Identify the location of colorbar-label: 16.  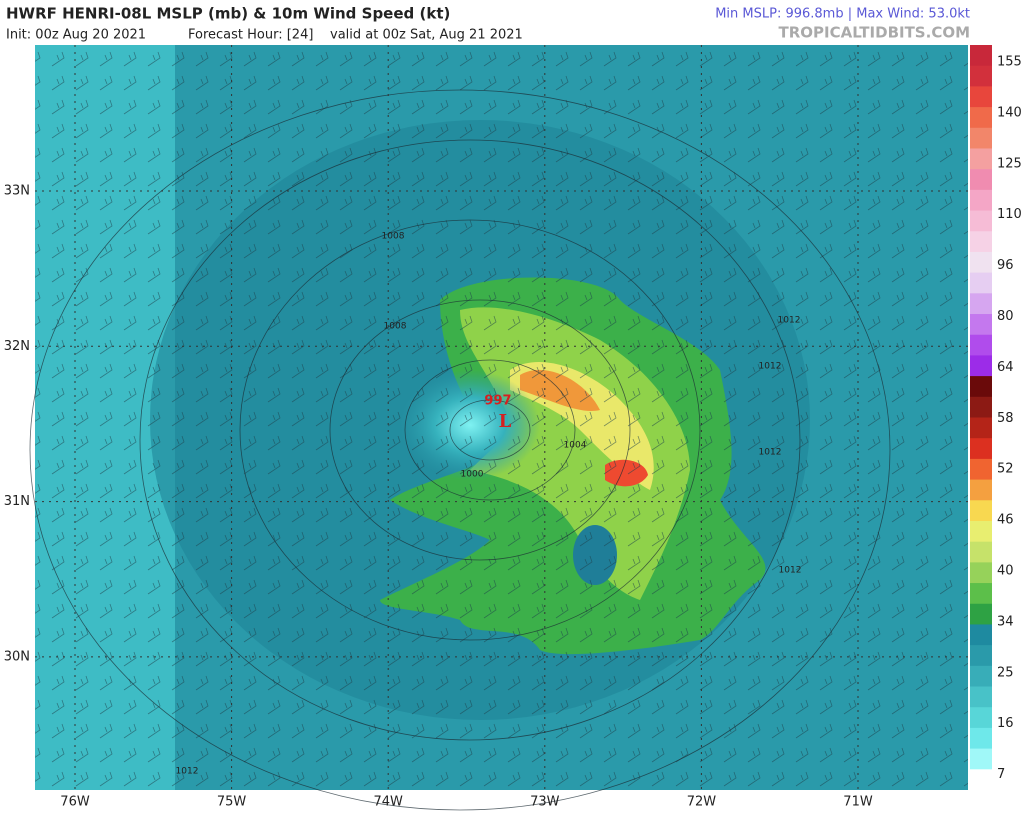
(1005, 723).